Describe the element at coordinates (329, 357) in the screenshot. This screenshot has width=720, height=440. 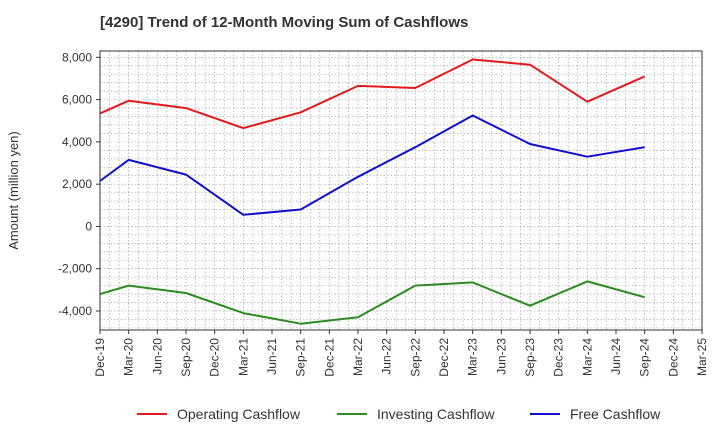
I see `x-tick-label: Dec-21` at that location.